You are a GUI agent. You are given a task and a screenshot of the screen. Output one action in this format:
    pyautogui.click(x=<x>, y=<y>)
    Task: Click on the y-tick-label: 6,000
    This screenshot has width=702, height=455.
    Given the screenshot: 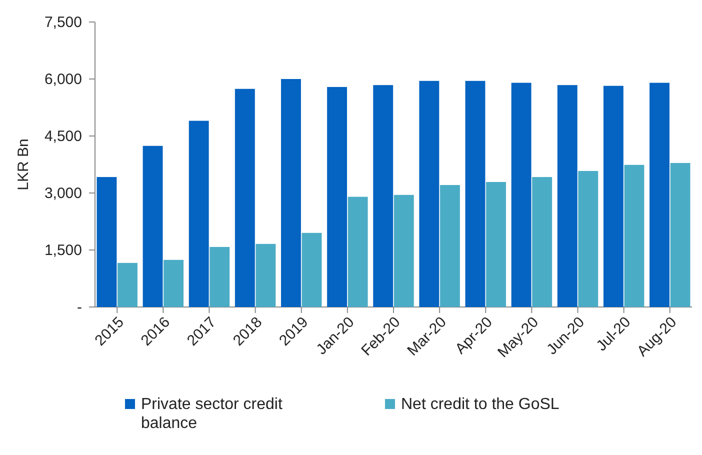 What is the action you would take?
    pyautogui.click(x=63, y=79)
    